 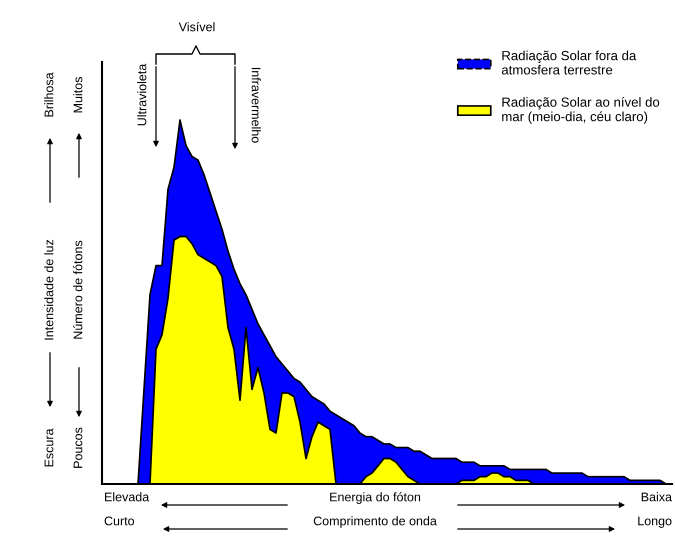 What do you see at coordinates (657, 497) in the screenshot?
I see `text: Baixa` at bounding box center [657, 497].